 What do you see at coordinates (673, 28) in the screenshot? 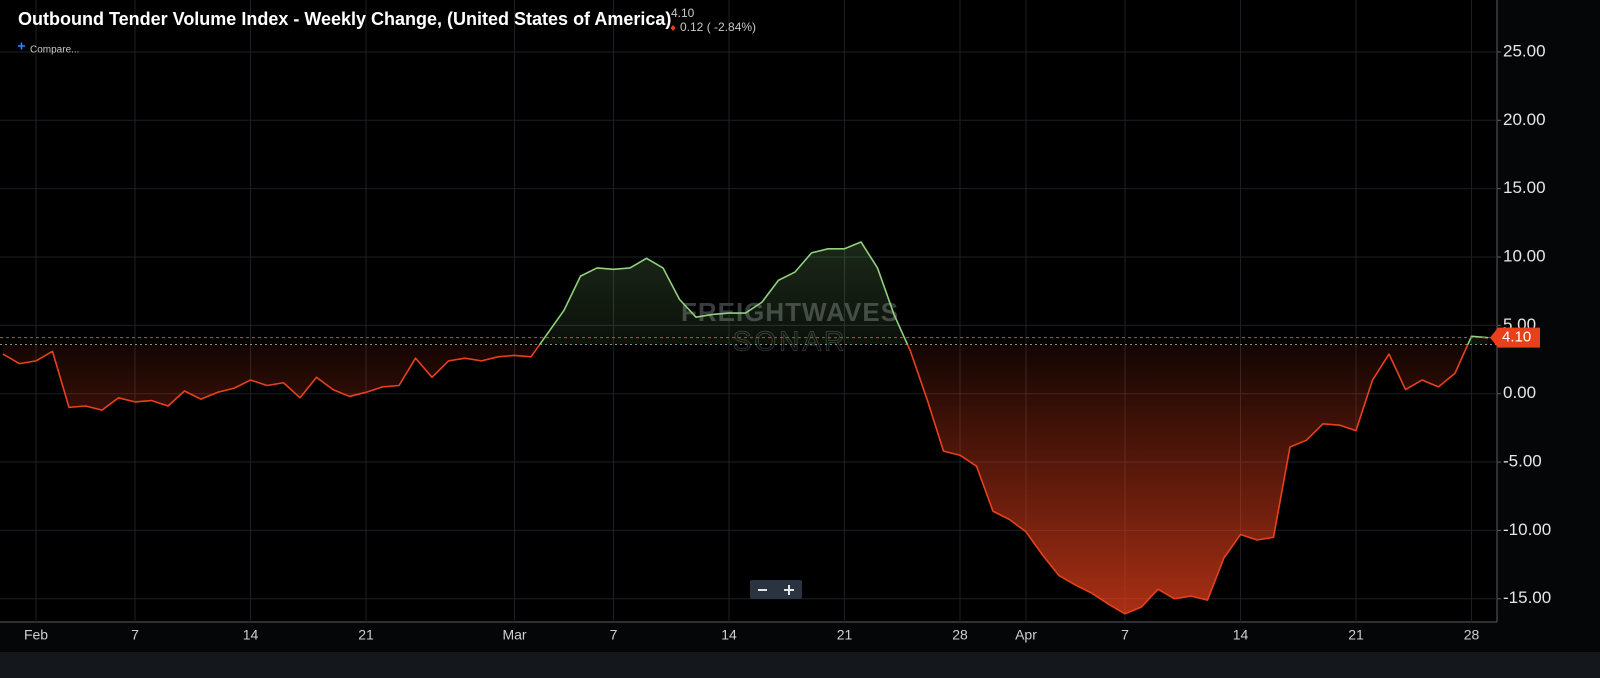
I see `change-icon` at bounding box center [673, 28].